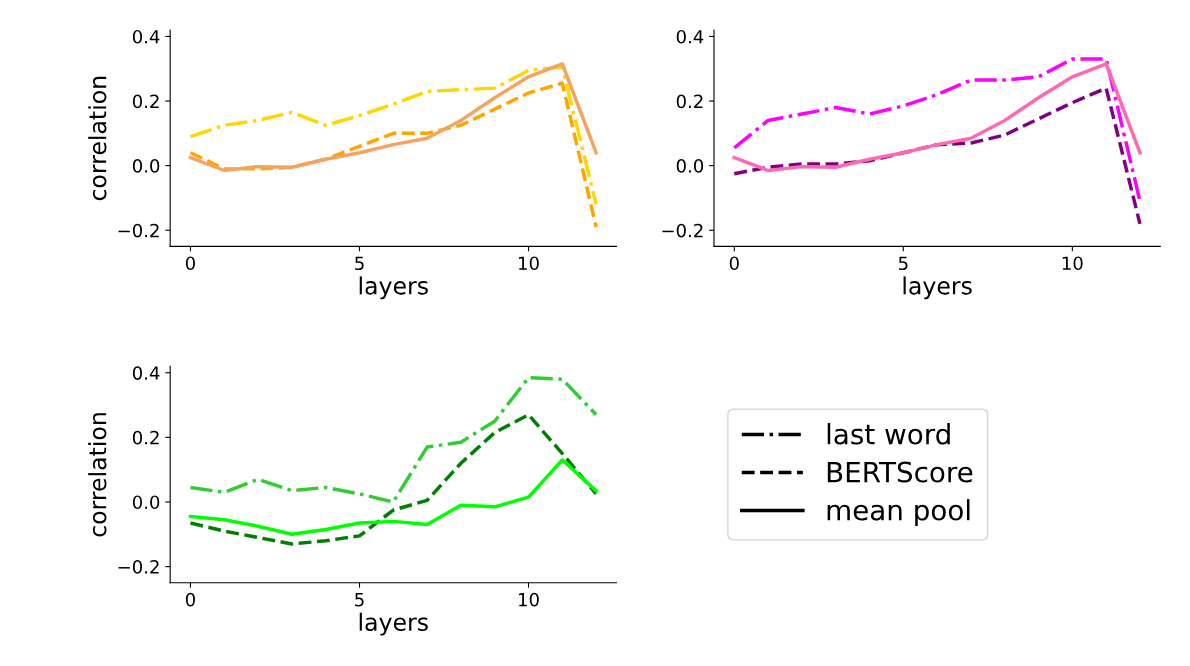 The height and width of the screenshot is (666, 1190). What do you see at coordinates (900, 472) in the screenshot?
I see `text: BERTScore` at bounding box center [900, 472].